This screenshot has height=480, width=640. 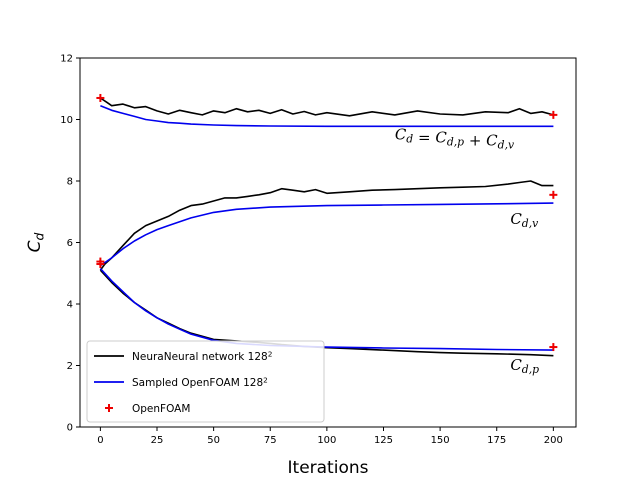 What do you see at coordinates (454, 138) in the screenshot?
I see `annotation-total: Cd = Cd,p + Cd,v` at bounding box center [454, 138].